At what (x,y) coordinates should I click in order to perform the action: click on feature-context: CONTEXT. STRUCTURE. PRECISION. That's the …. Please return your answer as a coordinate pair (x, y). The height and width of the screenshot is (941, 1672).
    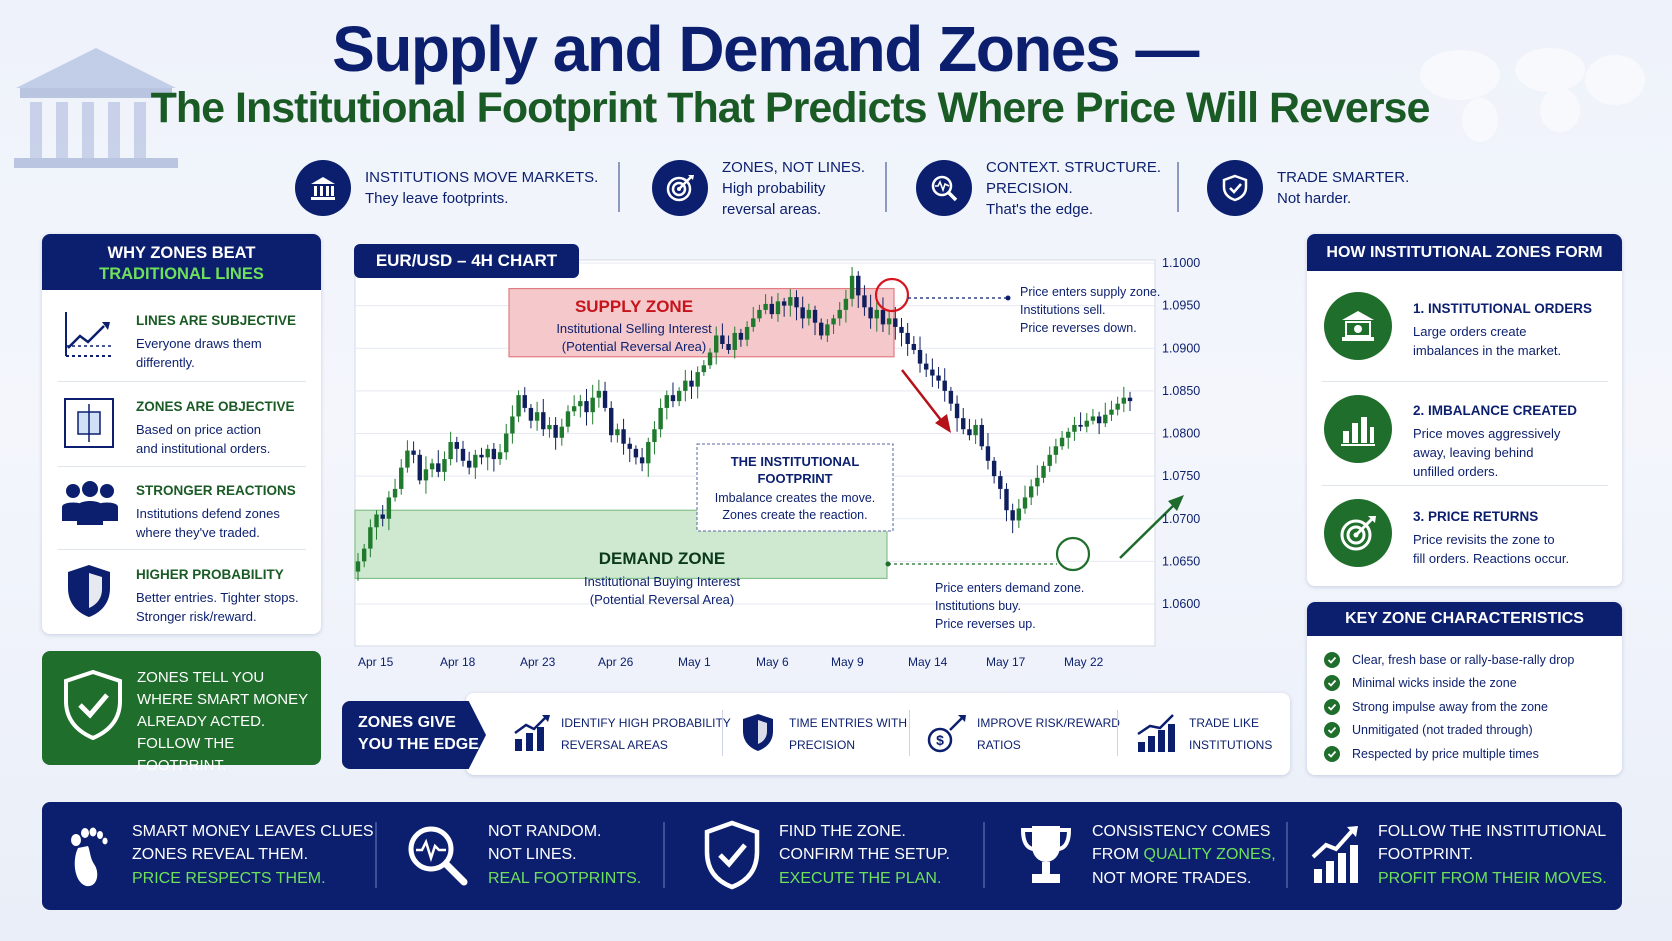
    Looking at the image, I should click on (1038, 188).